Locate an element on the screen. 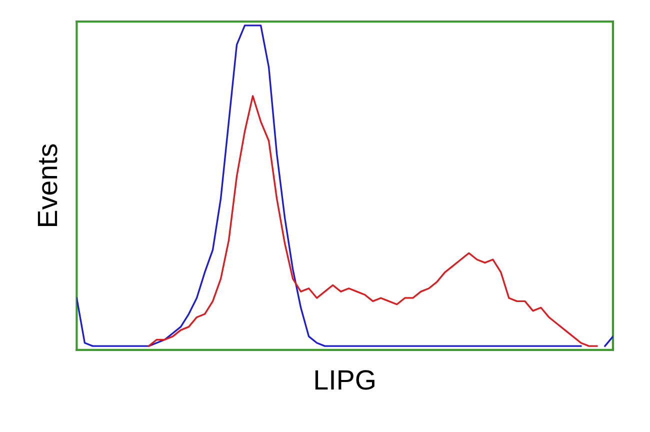 The image size is (650, 432). x-axis-title: LIPG is located at coordinates (344, 380).